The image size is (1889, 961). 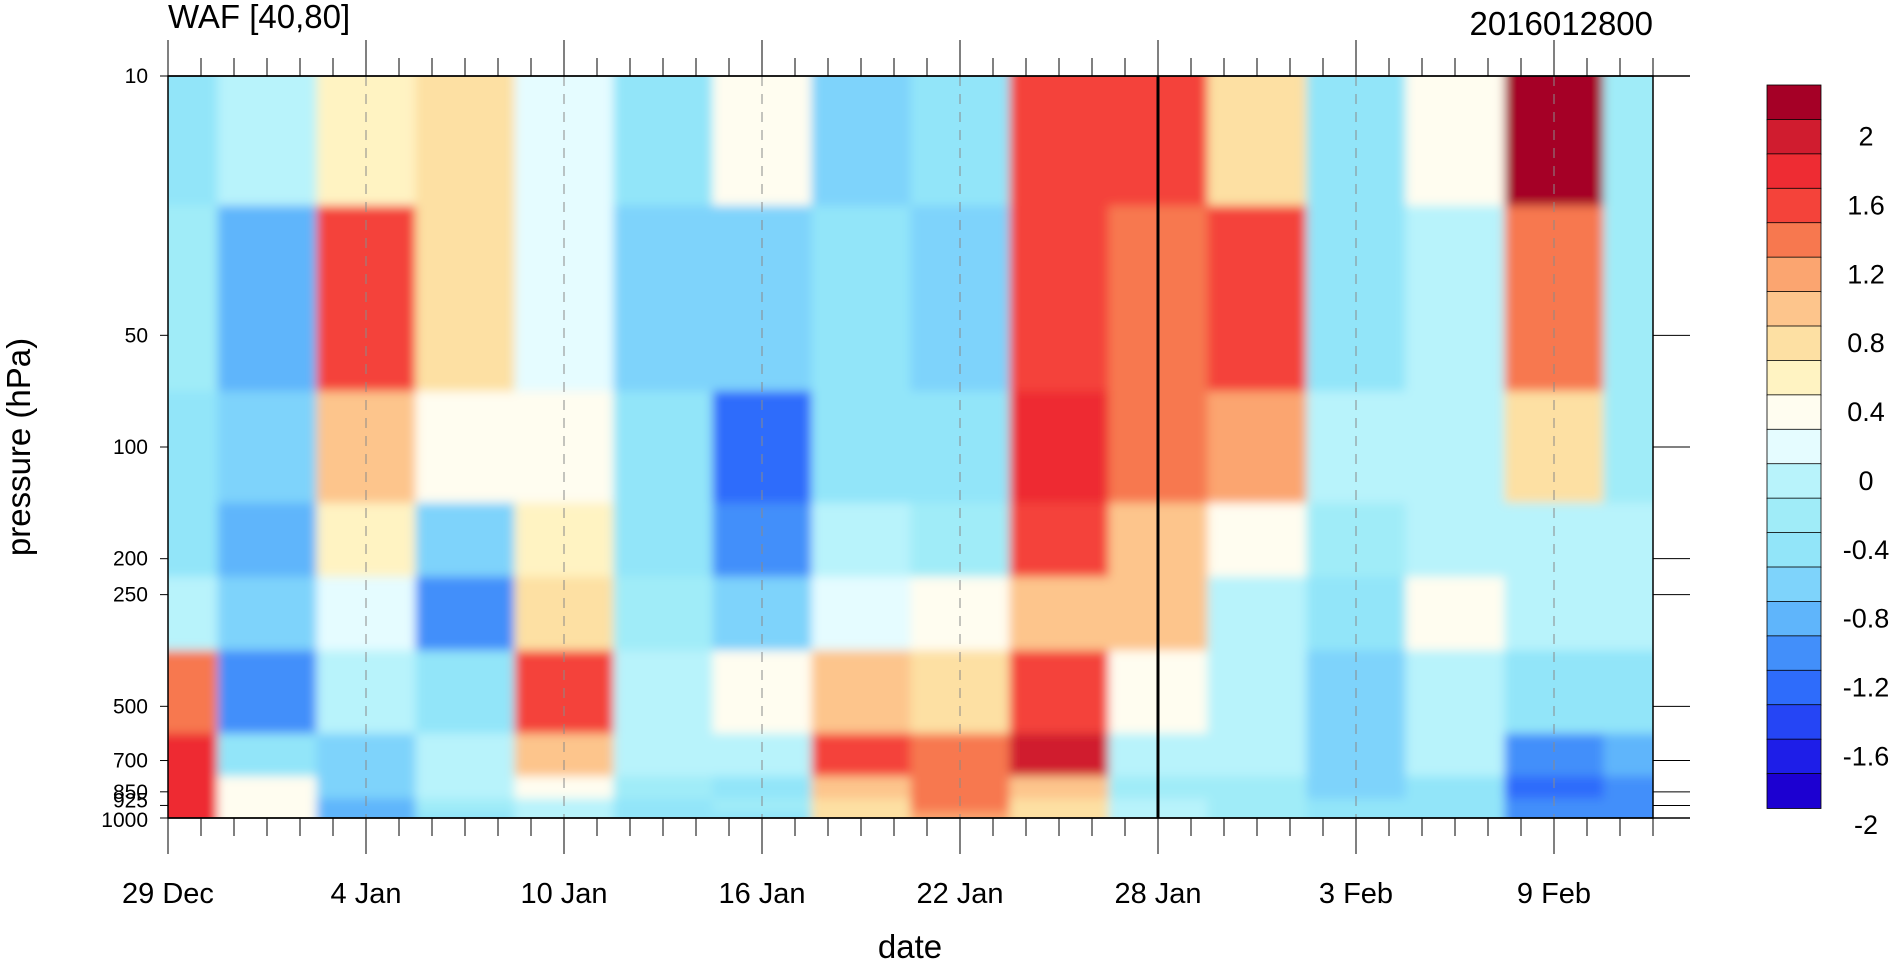 What do you see at coordinates (168, 894) in the screenshot?
I see `x-tick-label: 29 Dec` at bounding box center [168, 894].